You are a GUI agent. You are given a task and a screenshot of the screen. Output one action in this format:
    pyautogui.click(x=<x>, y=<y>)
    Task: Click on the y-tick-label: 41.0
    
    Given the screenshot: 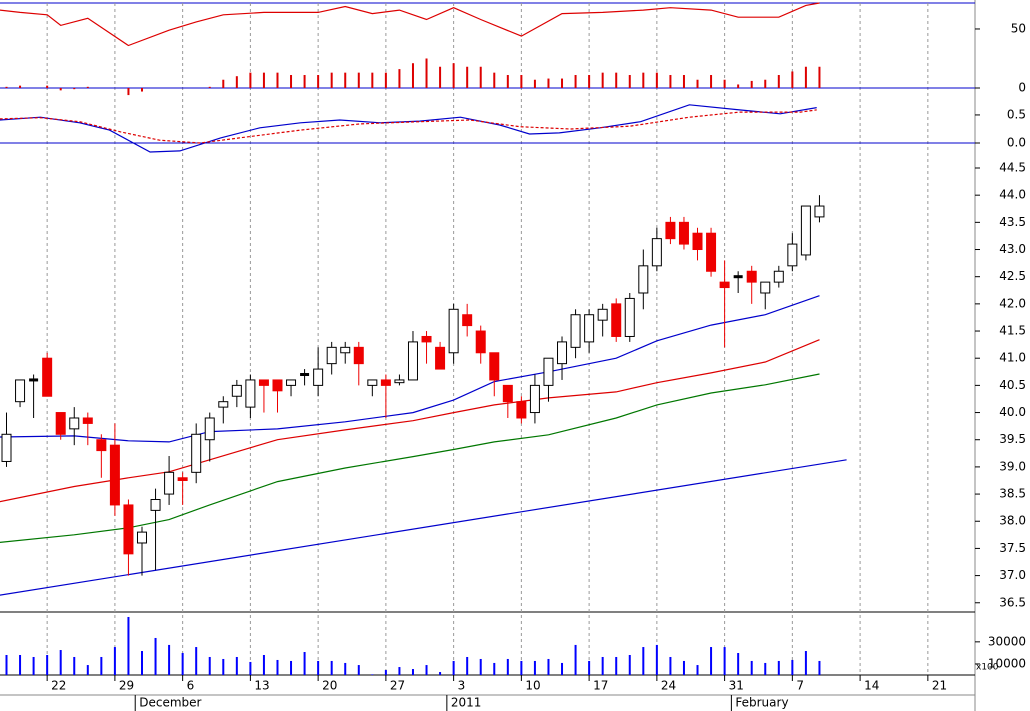 What is the action you would take?
    pyautogui.click(x=1012, y=358)
    